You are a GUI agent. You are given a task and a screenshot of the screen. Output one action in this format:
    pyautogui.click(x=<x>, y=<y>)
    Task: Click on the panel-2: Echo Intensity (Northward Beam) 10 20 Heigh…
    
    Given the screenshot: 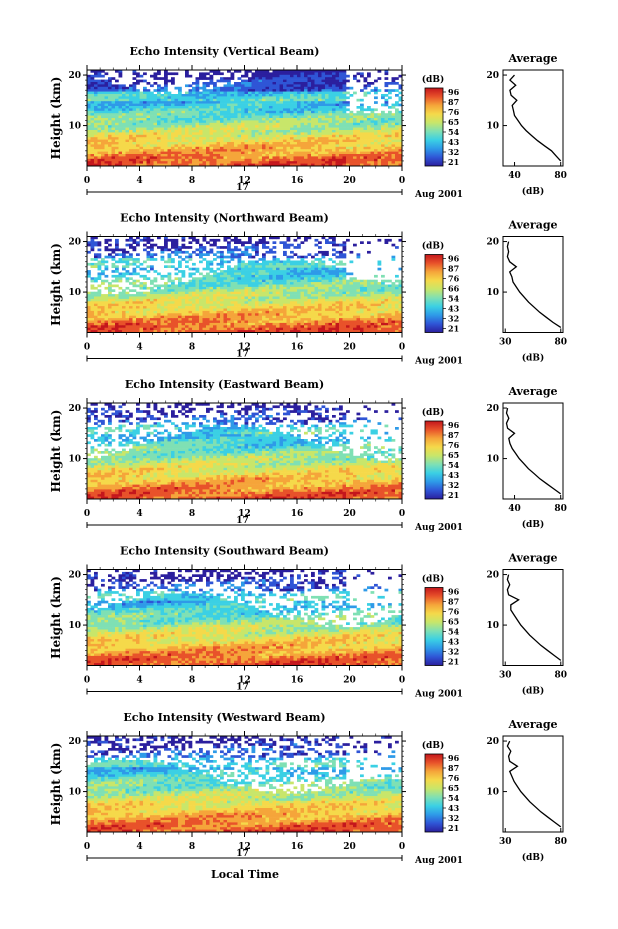 What is the action you would take?
    pyautogui.click(x=308, y=289)
    